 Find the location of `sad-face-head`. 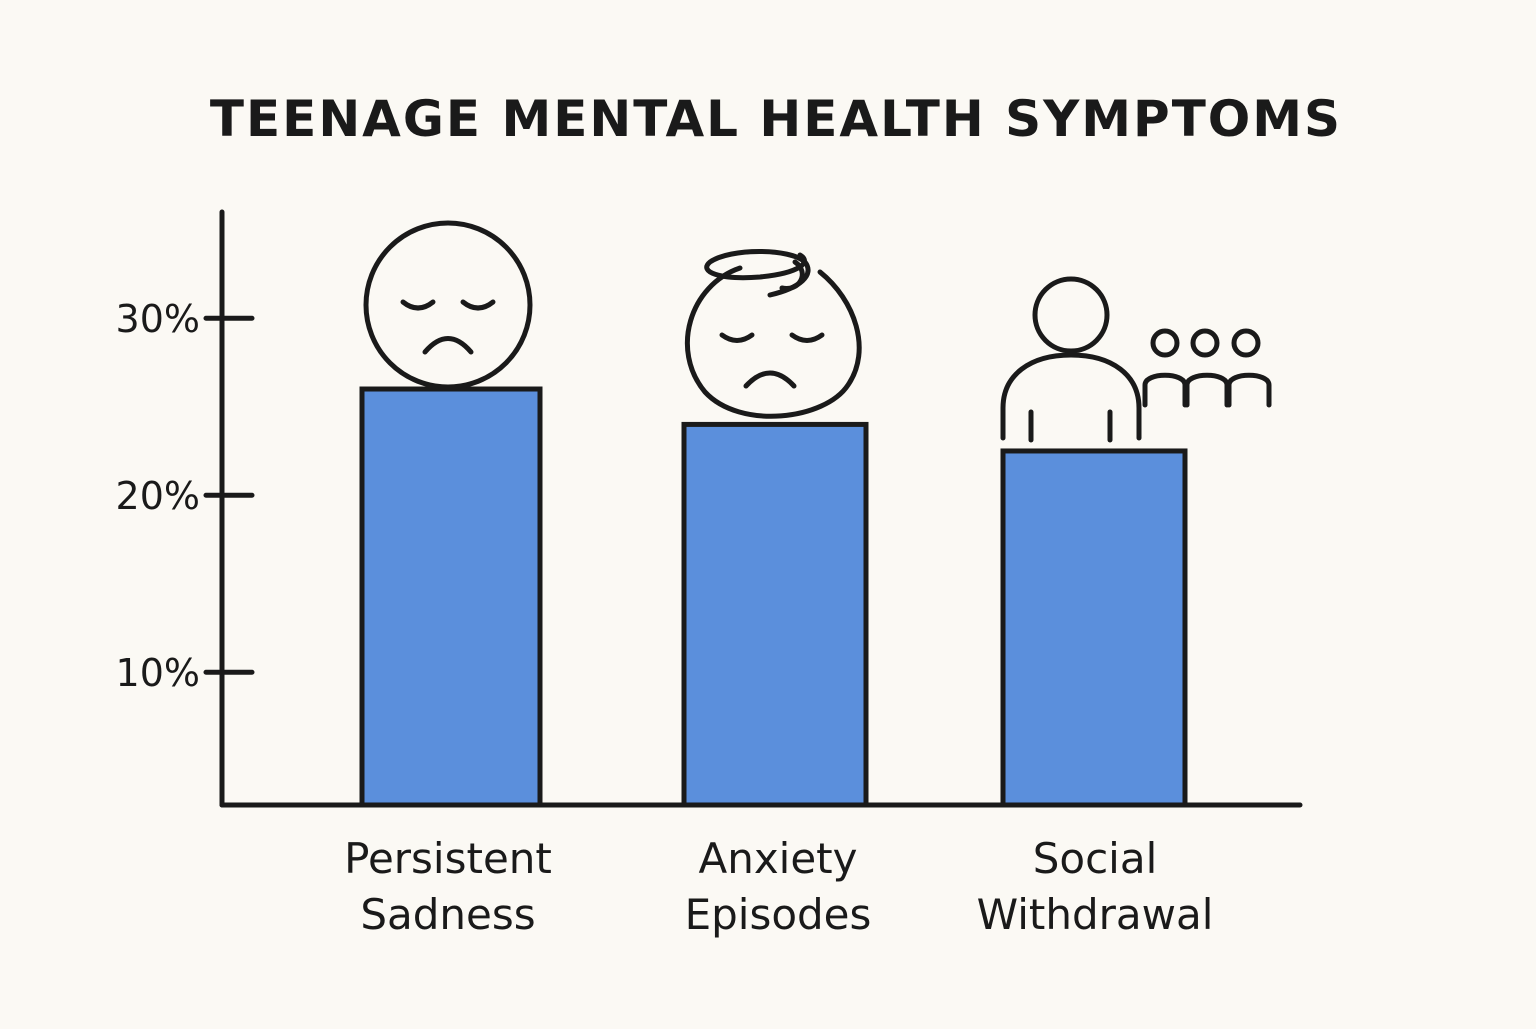

sad-face-head is located at coordinates (448, 305).